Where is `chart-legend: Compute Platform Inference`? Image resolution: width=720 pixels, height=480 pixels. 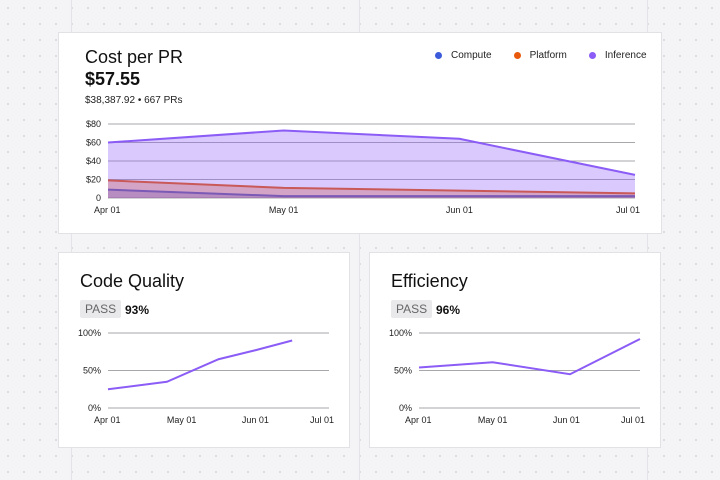 chart-legend: Compute Platform Inference is located at coordinates (541, 55).